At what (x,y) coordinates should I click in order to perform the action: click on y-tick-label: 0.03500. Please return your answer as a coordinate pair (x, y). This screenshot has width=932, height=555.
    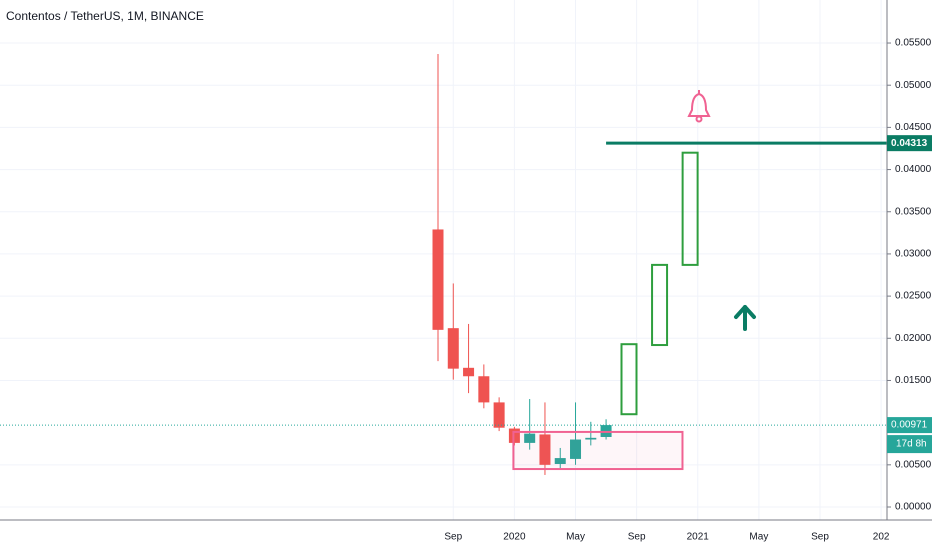
    Looking at the image, I should click on (913, 211).